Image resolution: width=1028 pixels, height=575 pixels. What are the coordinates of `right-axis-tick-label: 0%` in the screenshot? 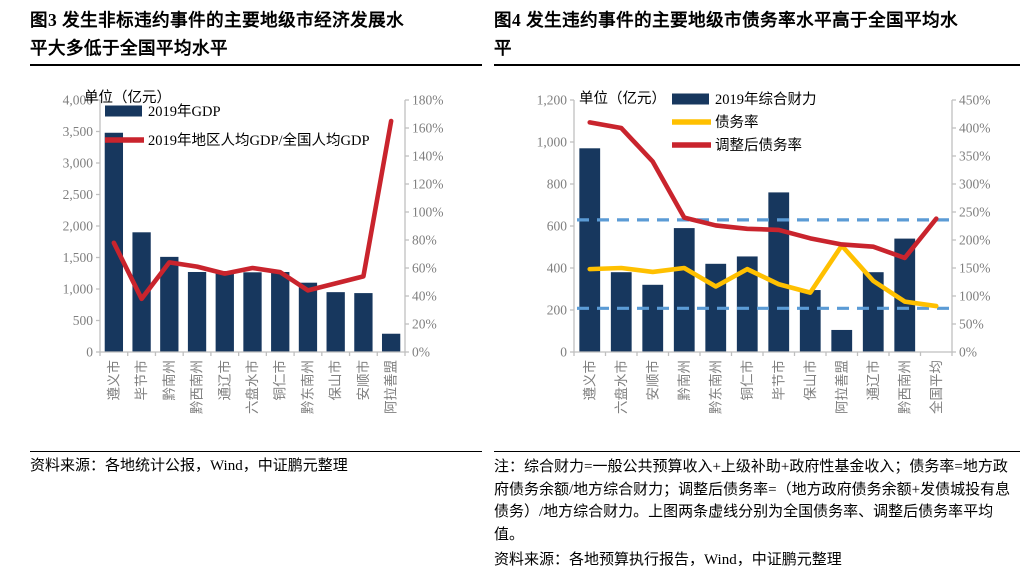 It's located at (421, 352).